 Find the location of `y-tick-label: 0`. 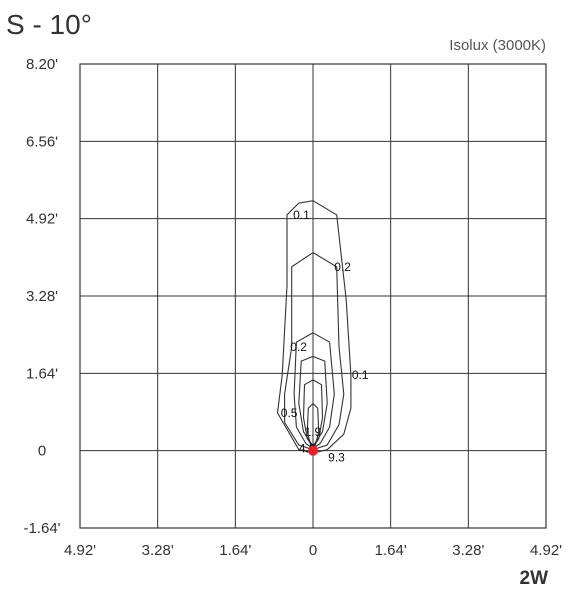

y-tick-label: 0 is located at coordinates (42, 451).